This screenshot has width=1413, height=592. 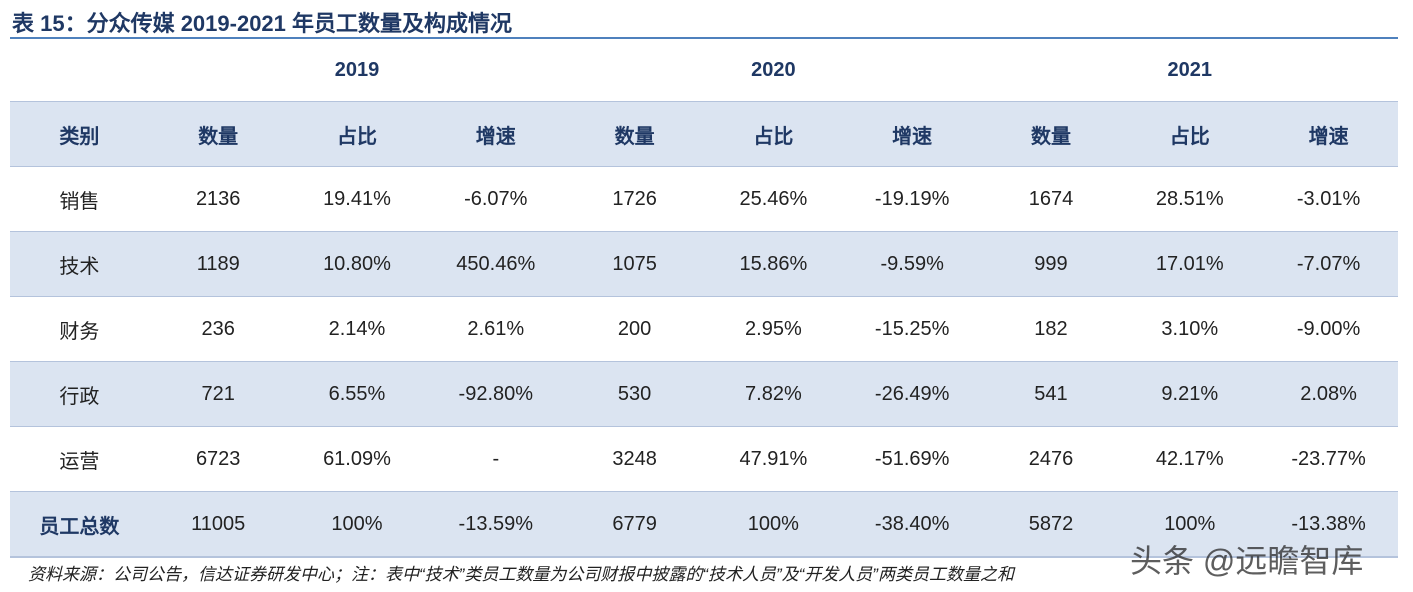 What do you see at coordinates (79, 459) in the screenshot?
I see `table-cell: 运营` at bounding box center [79, 459].